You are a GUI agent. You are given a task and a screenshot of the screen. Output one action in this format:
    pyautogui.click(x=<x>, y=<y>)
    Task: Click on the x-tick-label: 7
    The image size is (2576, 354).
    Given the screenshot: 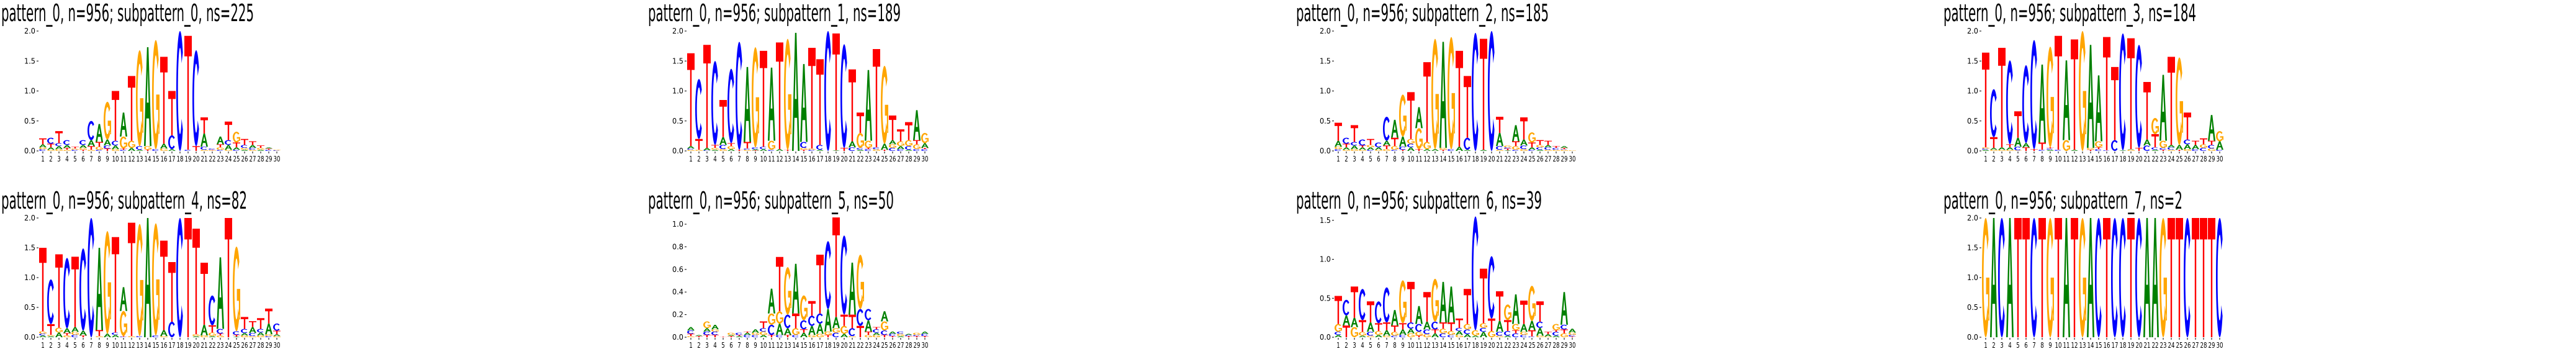 What is the action you would take?
    pyautogui.click(x=2034, y=159)
    